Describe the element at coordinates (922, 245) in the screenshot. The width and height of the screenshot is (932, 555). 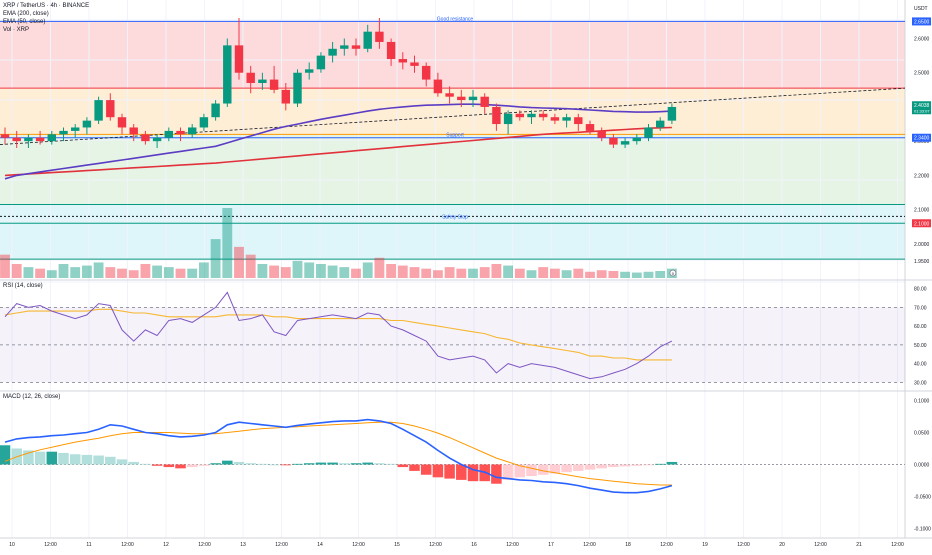
I see `price-tick: 2.0000` at that location.